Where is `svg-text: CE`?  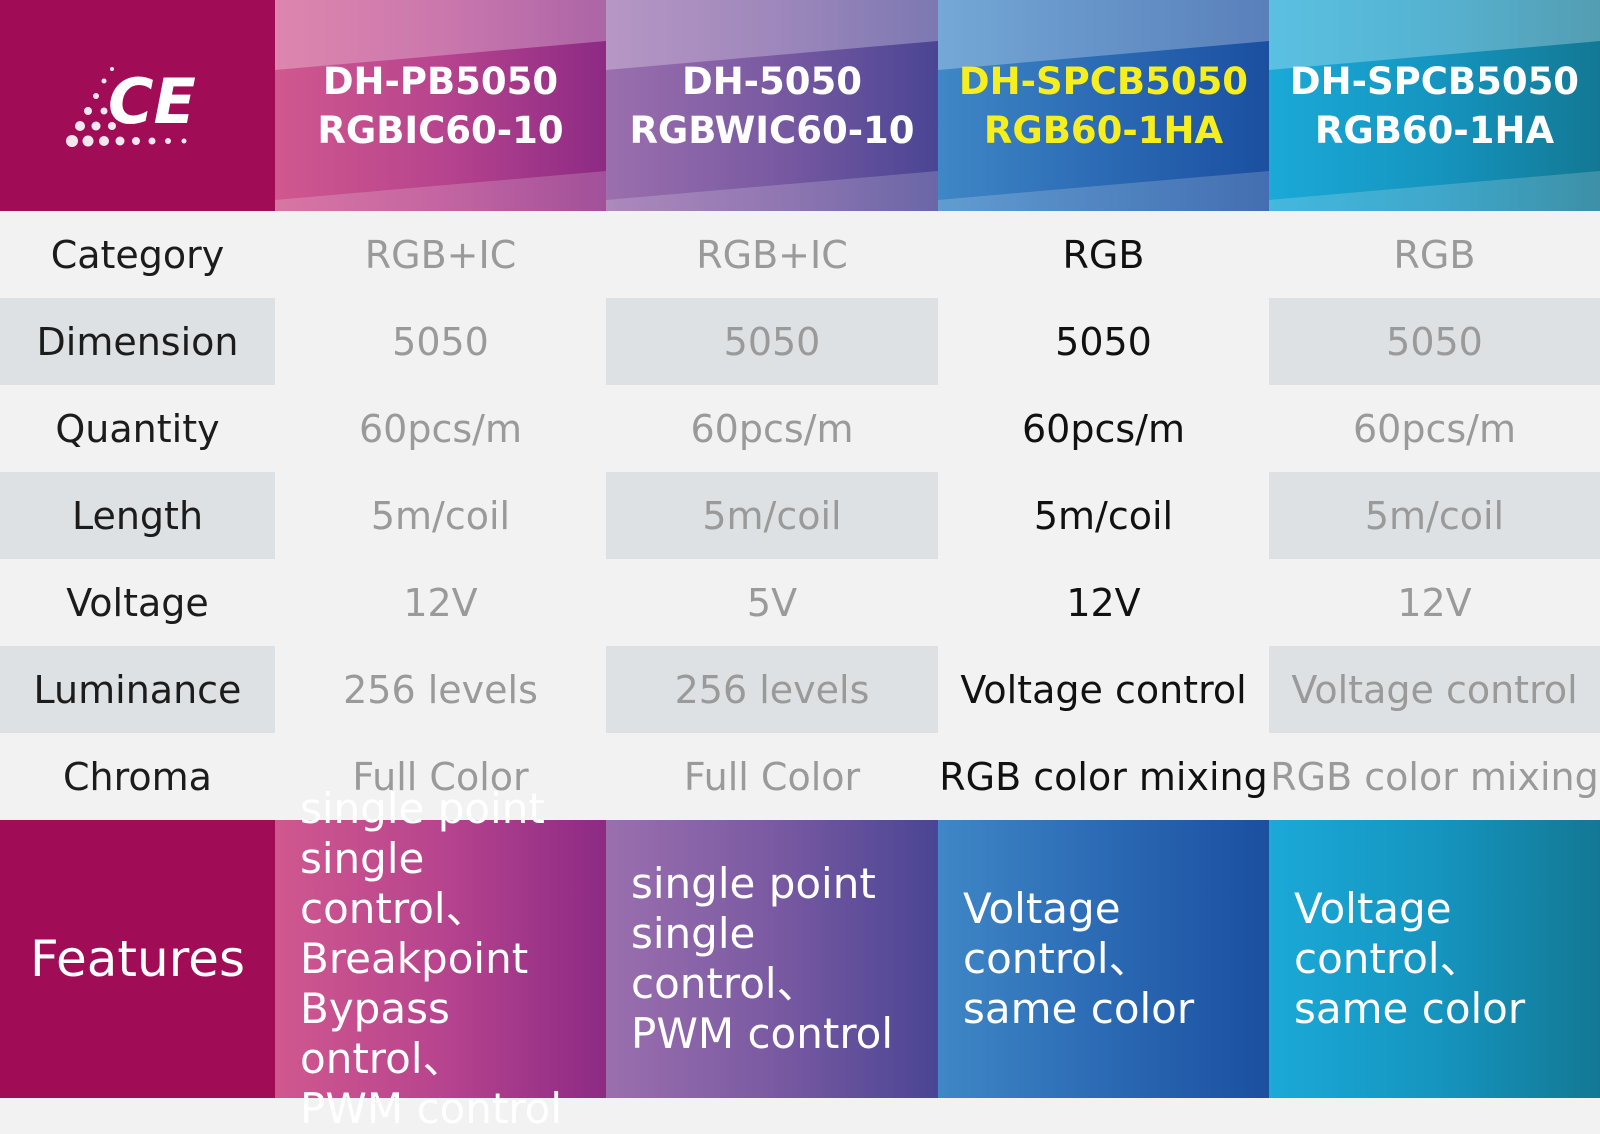
svg-text: CE is located at coordinates (152, 101).